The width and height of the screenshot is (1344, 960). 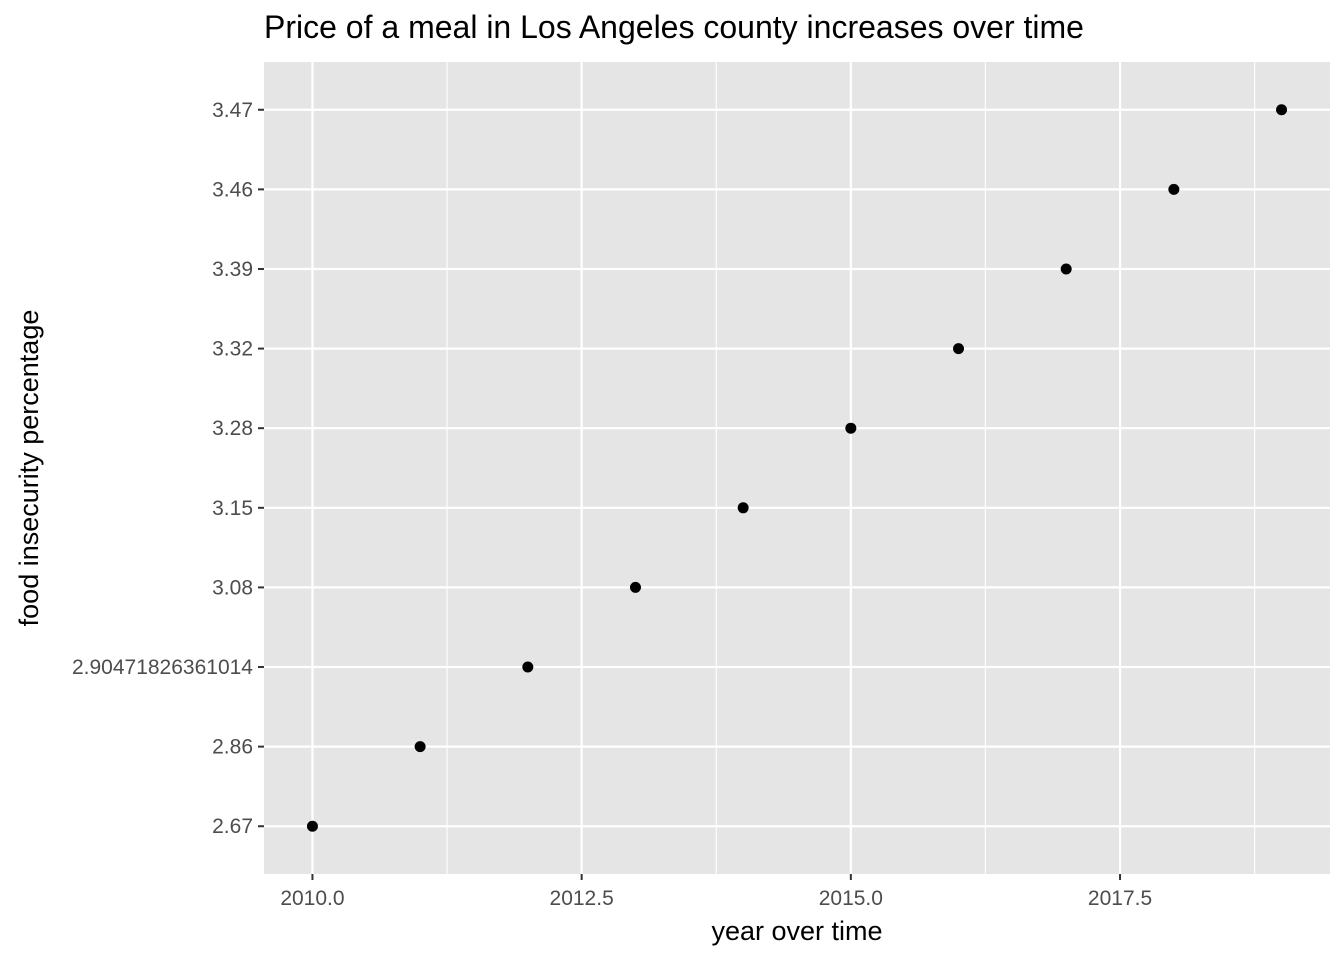 I want to click on y-tick-label: 2.90471826361014, so click(x=162, y=667).